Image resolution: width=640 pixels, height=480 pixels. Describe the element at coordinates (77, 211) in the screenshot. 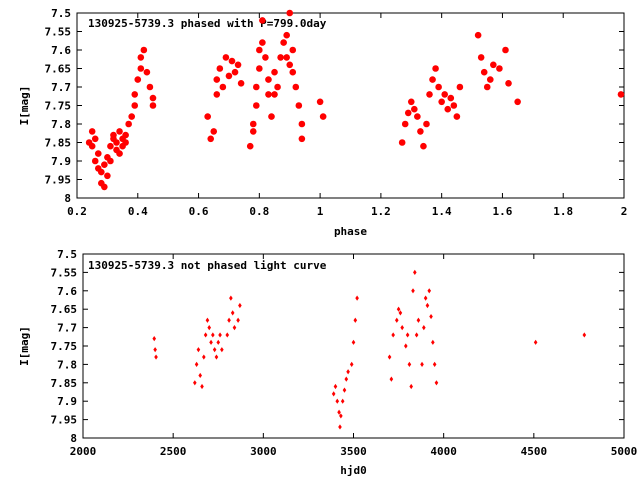

I see `x-tick-label: 0.2` at that location.